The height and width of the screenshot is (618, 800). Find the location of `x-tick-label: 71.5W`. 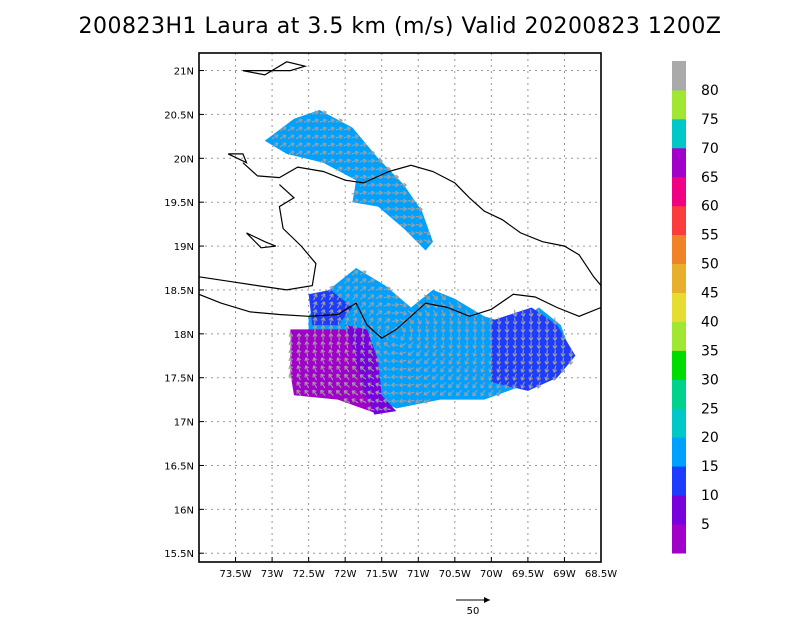

x-tick-label: 71.5W is located at coordinates (382, 574).